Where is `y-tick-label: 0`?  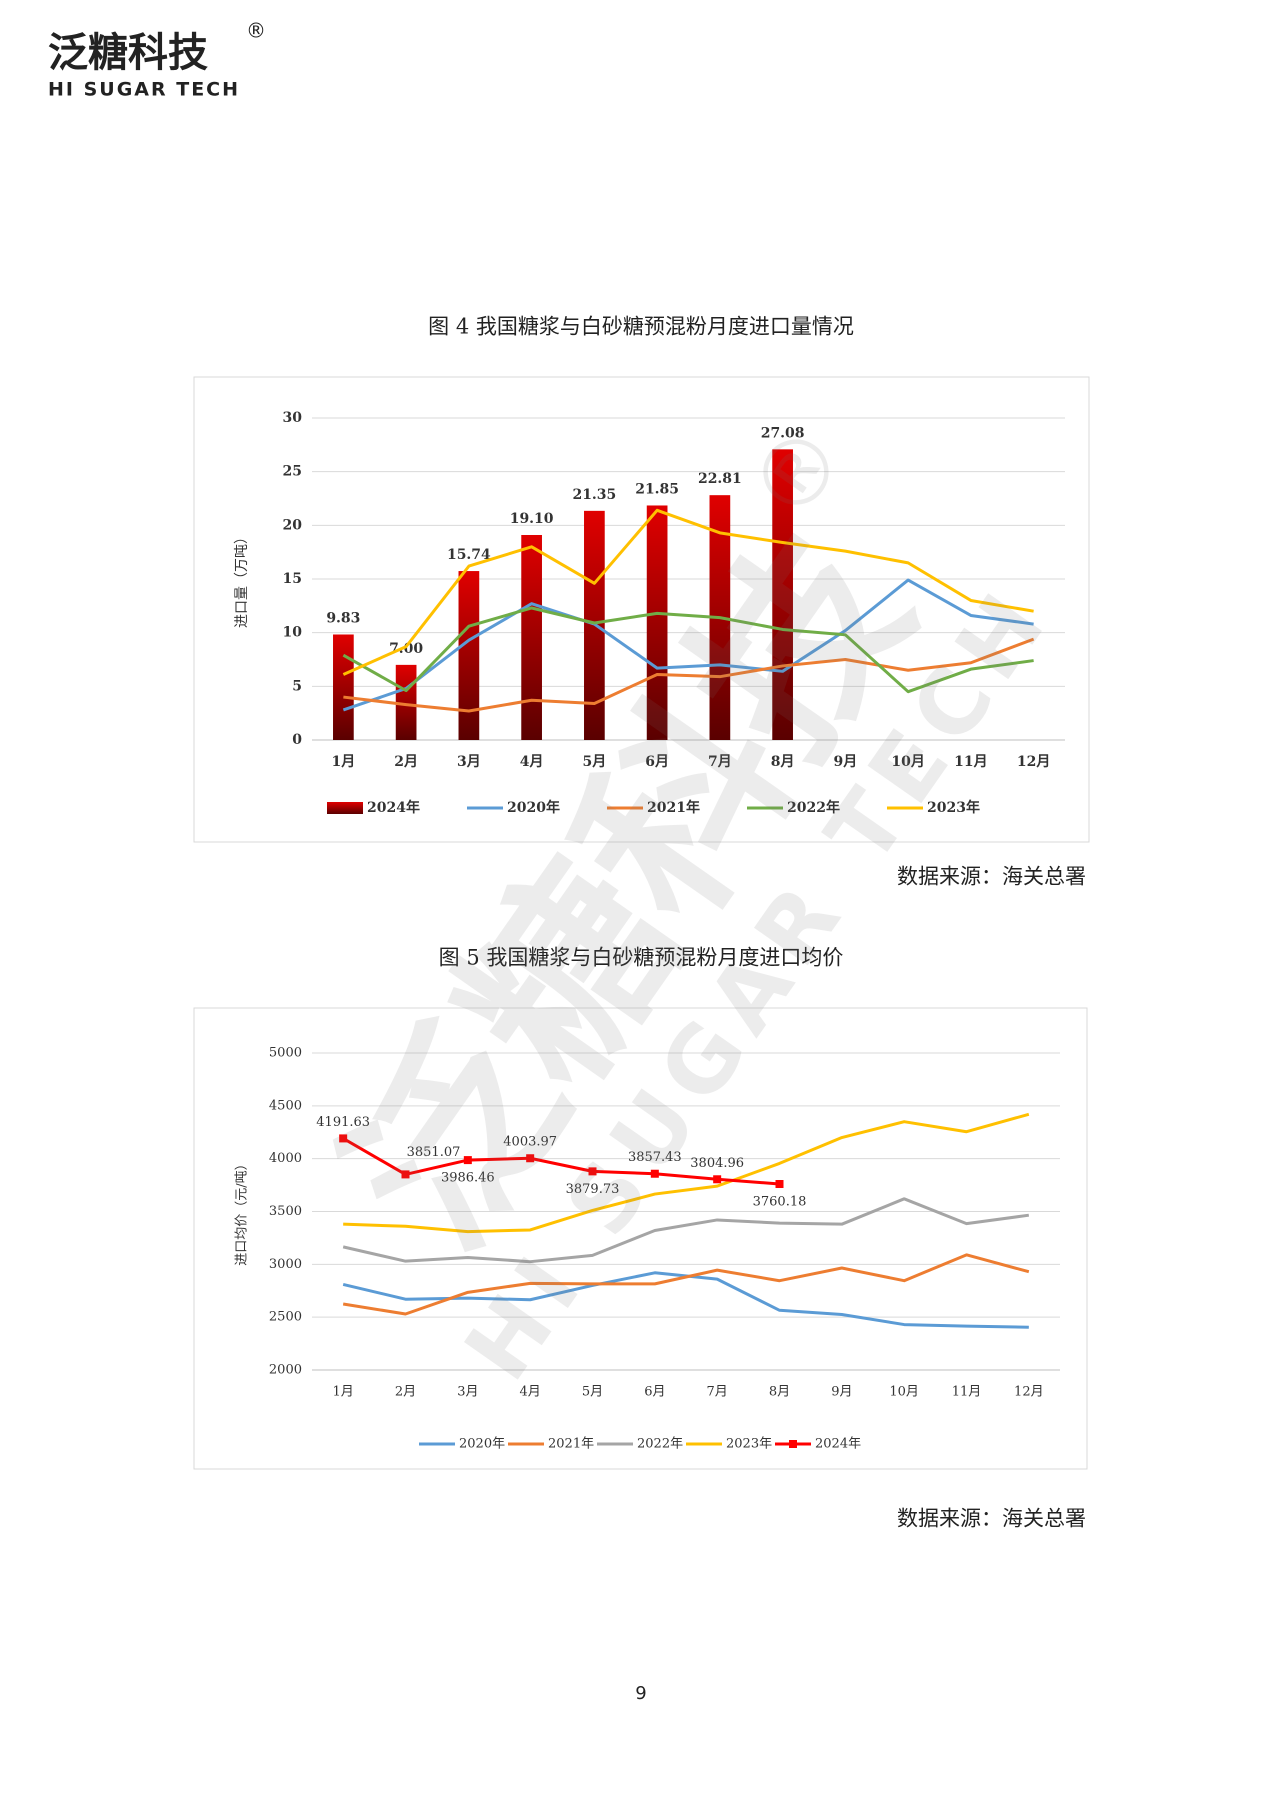 y-tick-label: 0 is located at coordinates (297, 740).